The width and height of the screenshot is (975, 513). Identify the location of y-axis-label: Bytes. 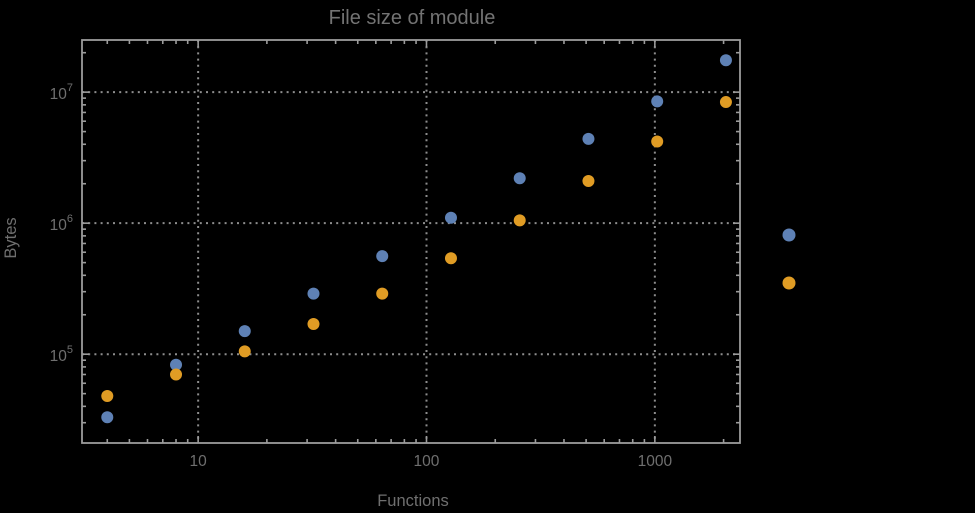
(11, 237).